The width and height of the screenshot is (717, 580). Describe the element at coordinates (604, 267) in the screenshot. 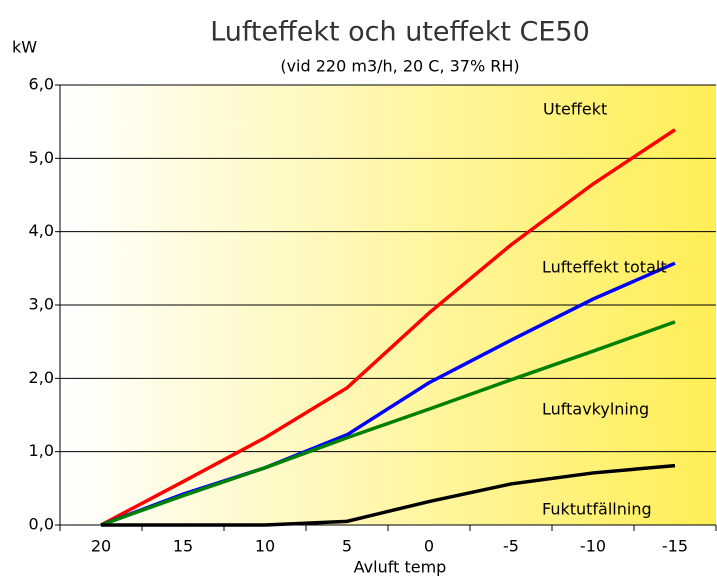

I see `series-label: Lufteffekt totalt` at that location.